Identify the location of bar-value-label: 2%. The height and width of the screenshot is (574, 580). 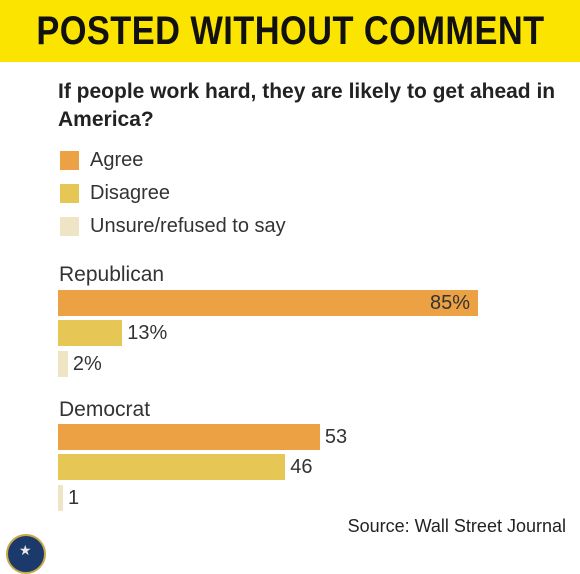
(87, 364).